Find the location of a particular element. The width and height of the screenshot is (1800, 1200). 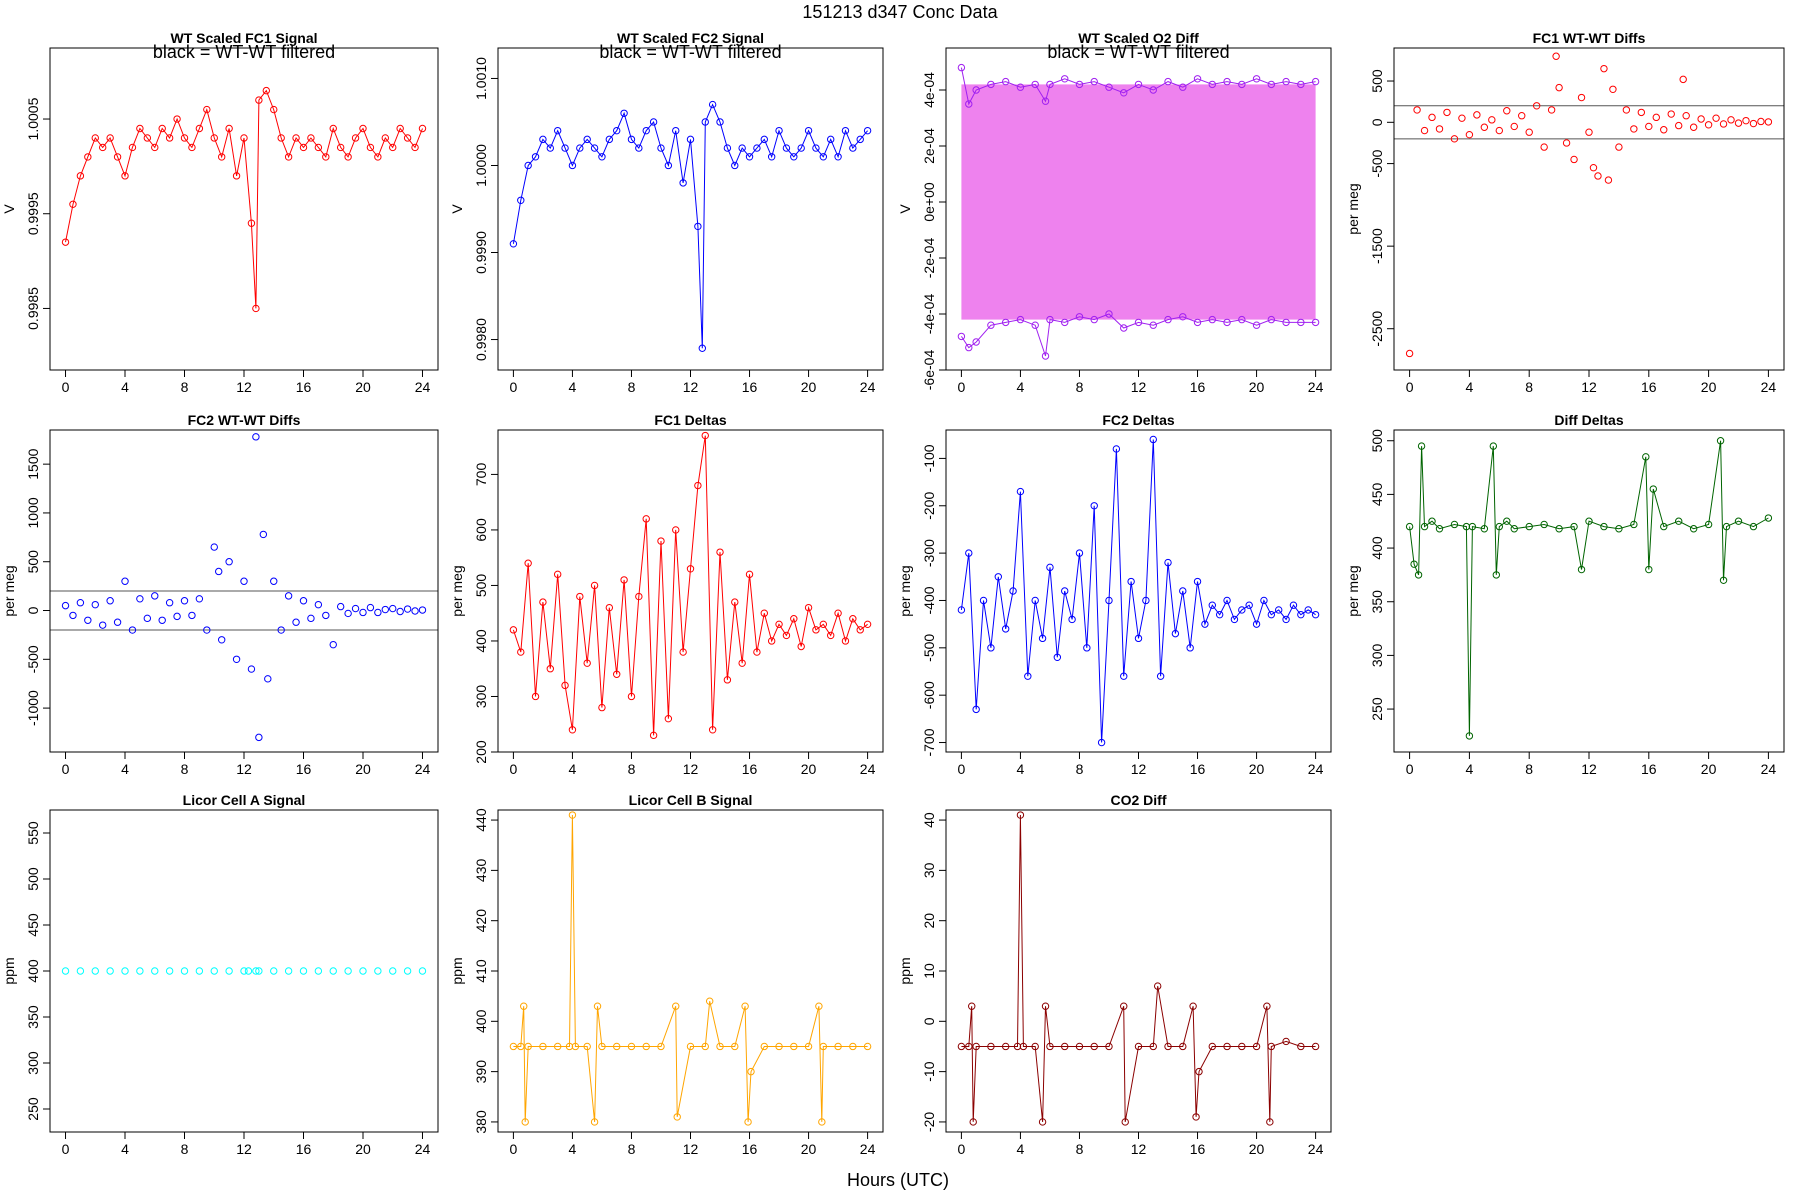

y-tick-label: 300 is located at coordinates (481, 697).